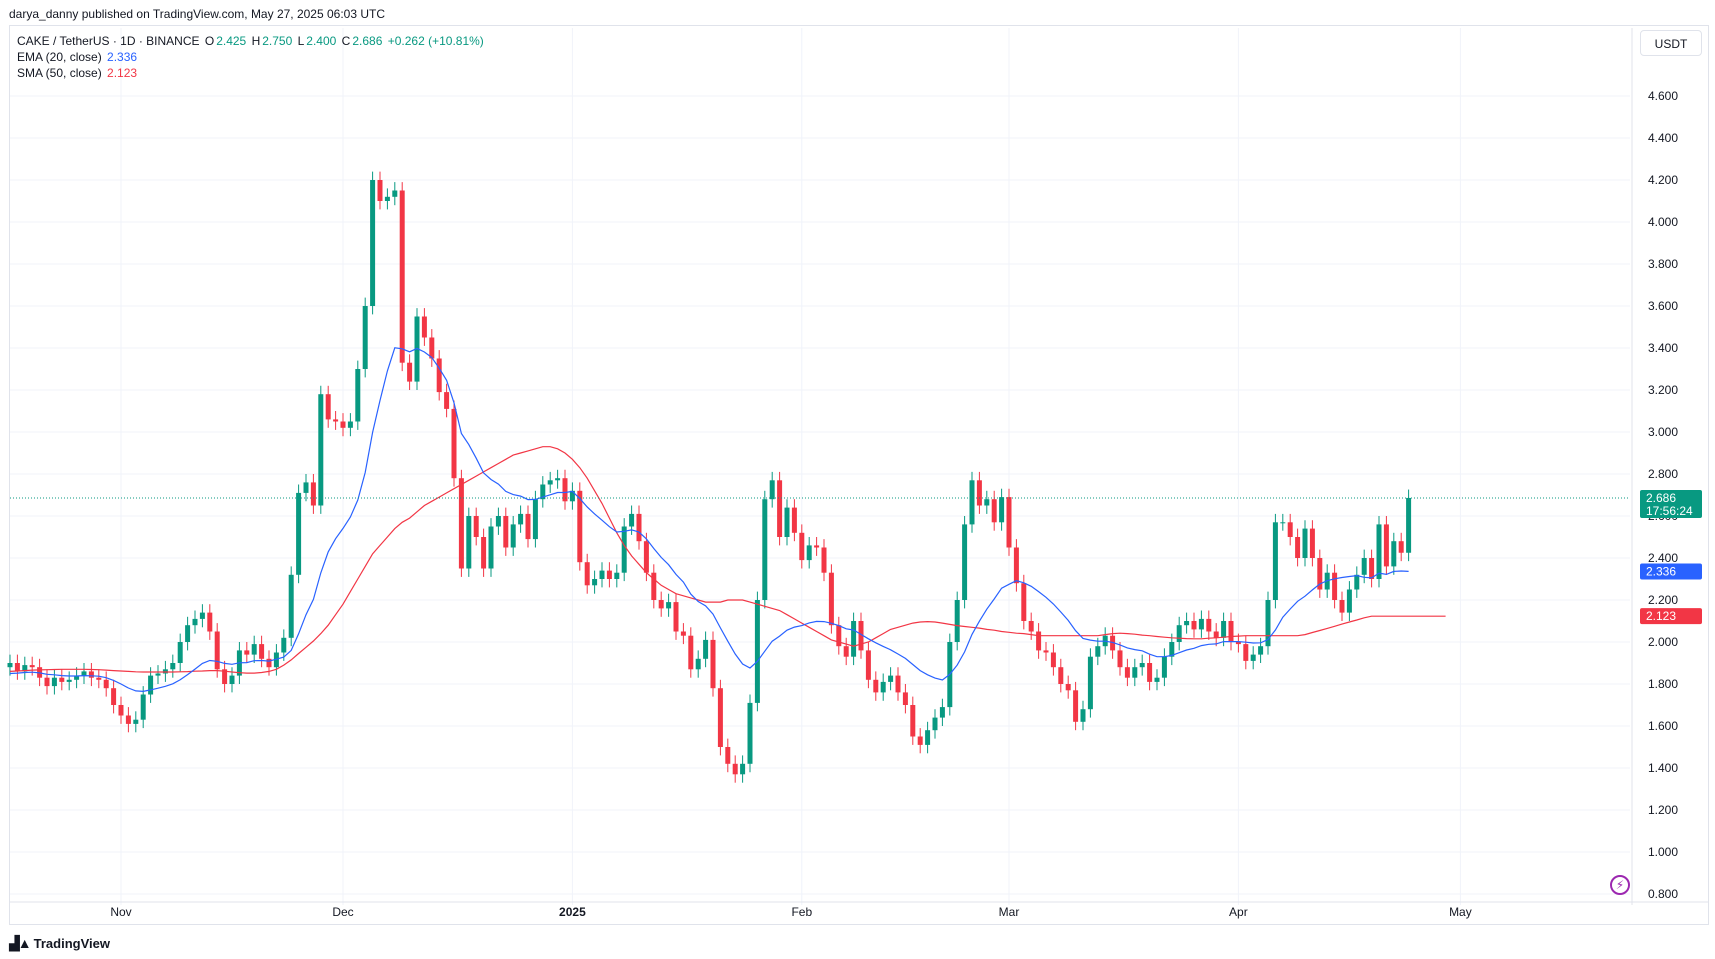 The width and height of the screenshot is (1715, 959). What do you see at coordinates (1661, 616) in the screenshot?
I see `sma-price-tag-text: 2.123` at bounding box center [1661, 616].